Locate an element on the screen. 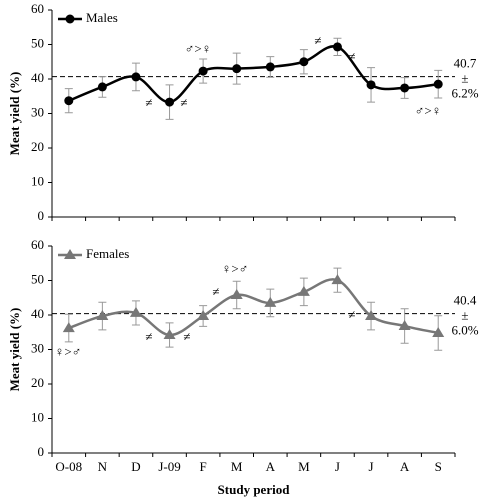 The image size is (479, 504). mean-annotation: 6.0% is located at coordinates (464, 330).